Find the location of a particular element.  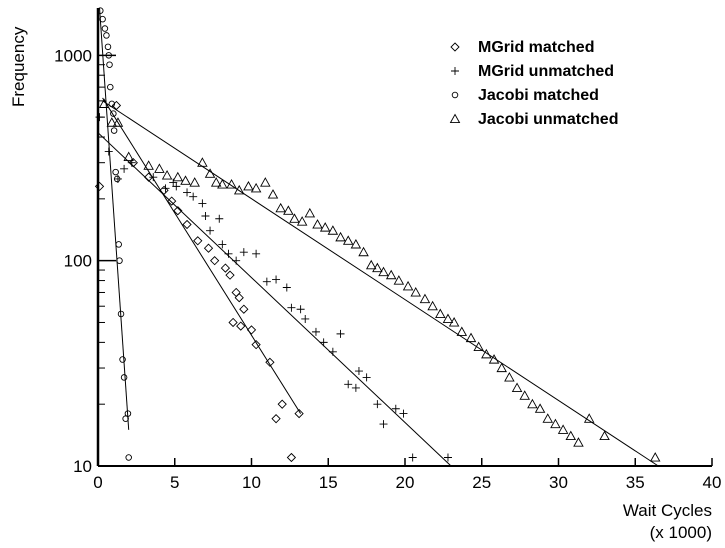

x-tick-label: 40 is located at coordinates (712, 482).